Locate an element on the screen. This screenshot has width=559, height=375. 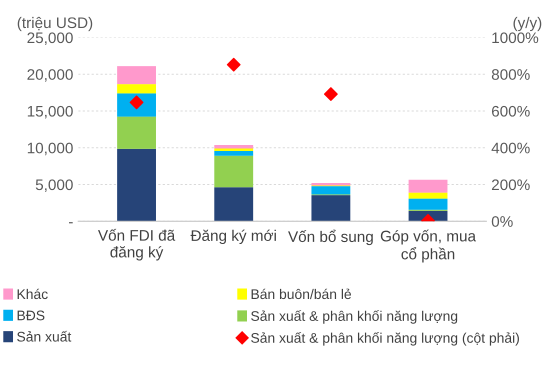
legend-label: Khác is located at coordinates (33, 294).